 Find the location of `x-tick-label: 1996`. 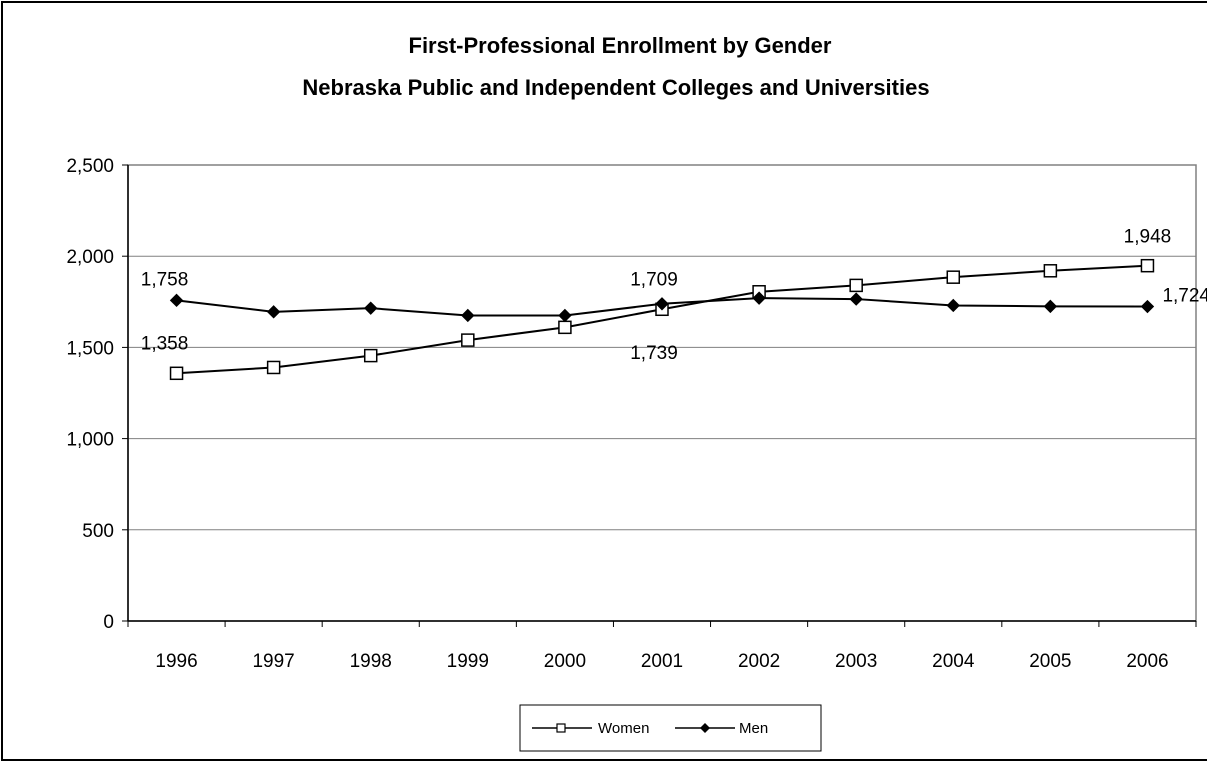

x-tick-label: 1996 is located at coordinates (176, 661).